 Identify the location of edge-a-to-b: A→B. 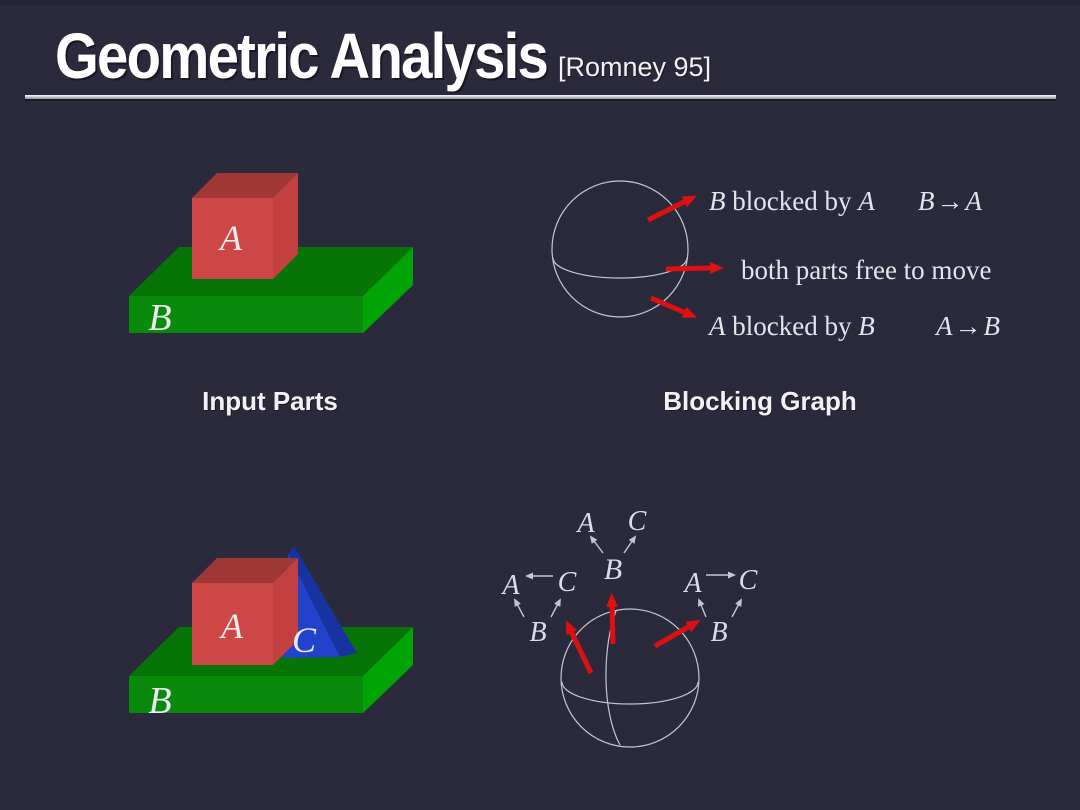
(968, 326).